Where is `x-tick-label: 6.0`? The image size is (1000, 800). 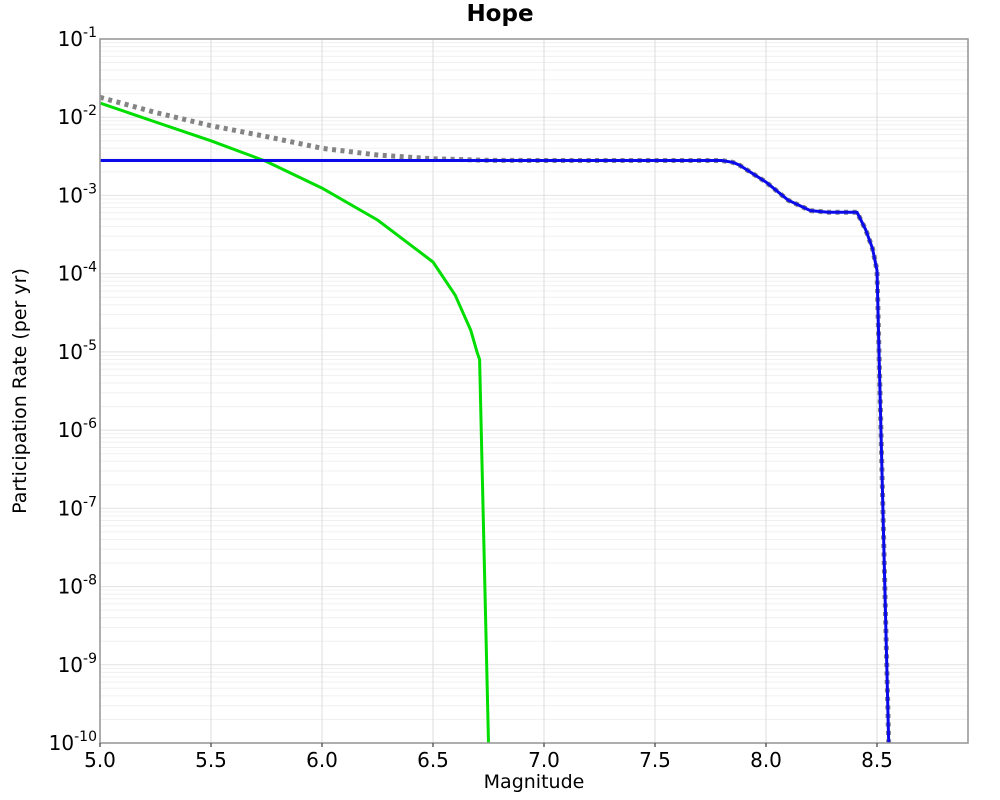
x-tick-label: 6.0 is located at coordinates (322, 760).